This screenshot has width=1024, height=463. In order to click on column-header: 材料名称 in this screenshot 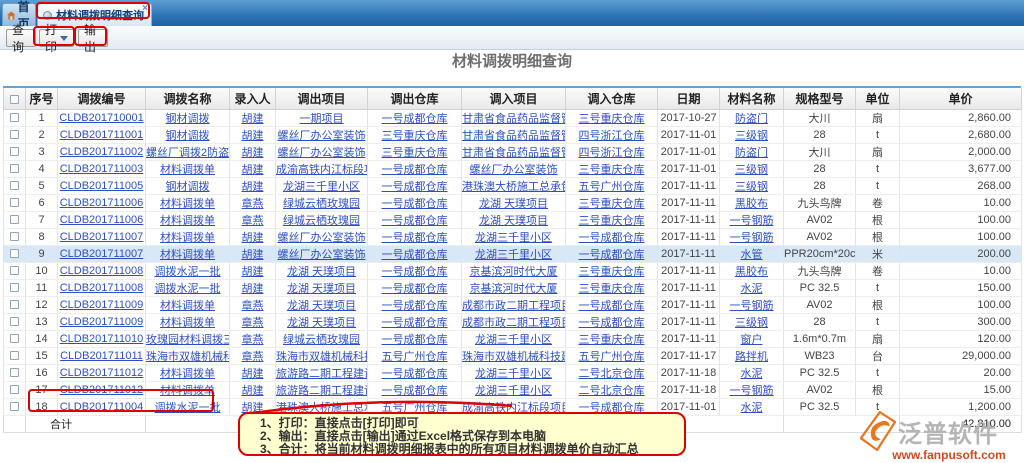, I will do `click(751, 99)`.